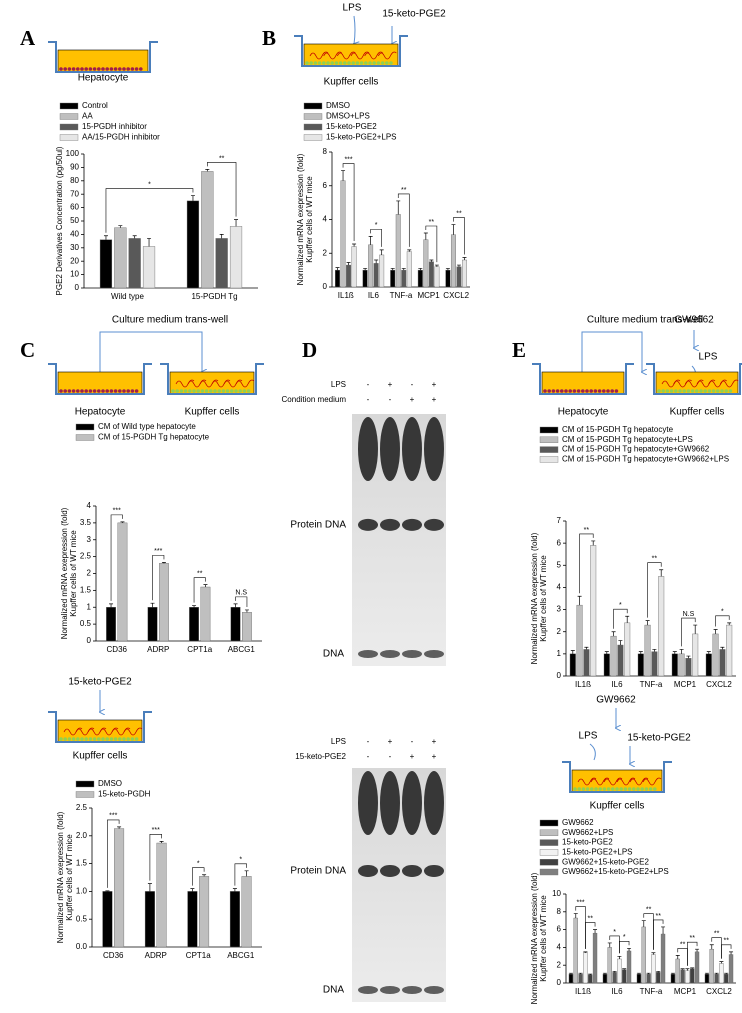 This screenshot has width=742, height=1013. I want to click on x-tick-label: IL6, so click(617, 991).